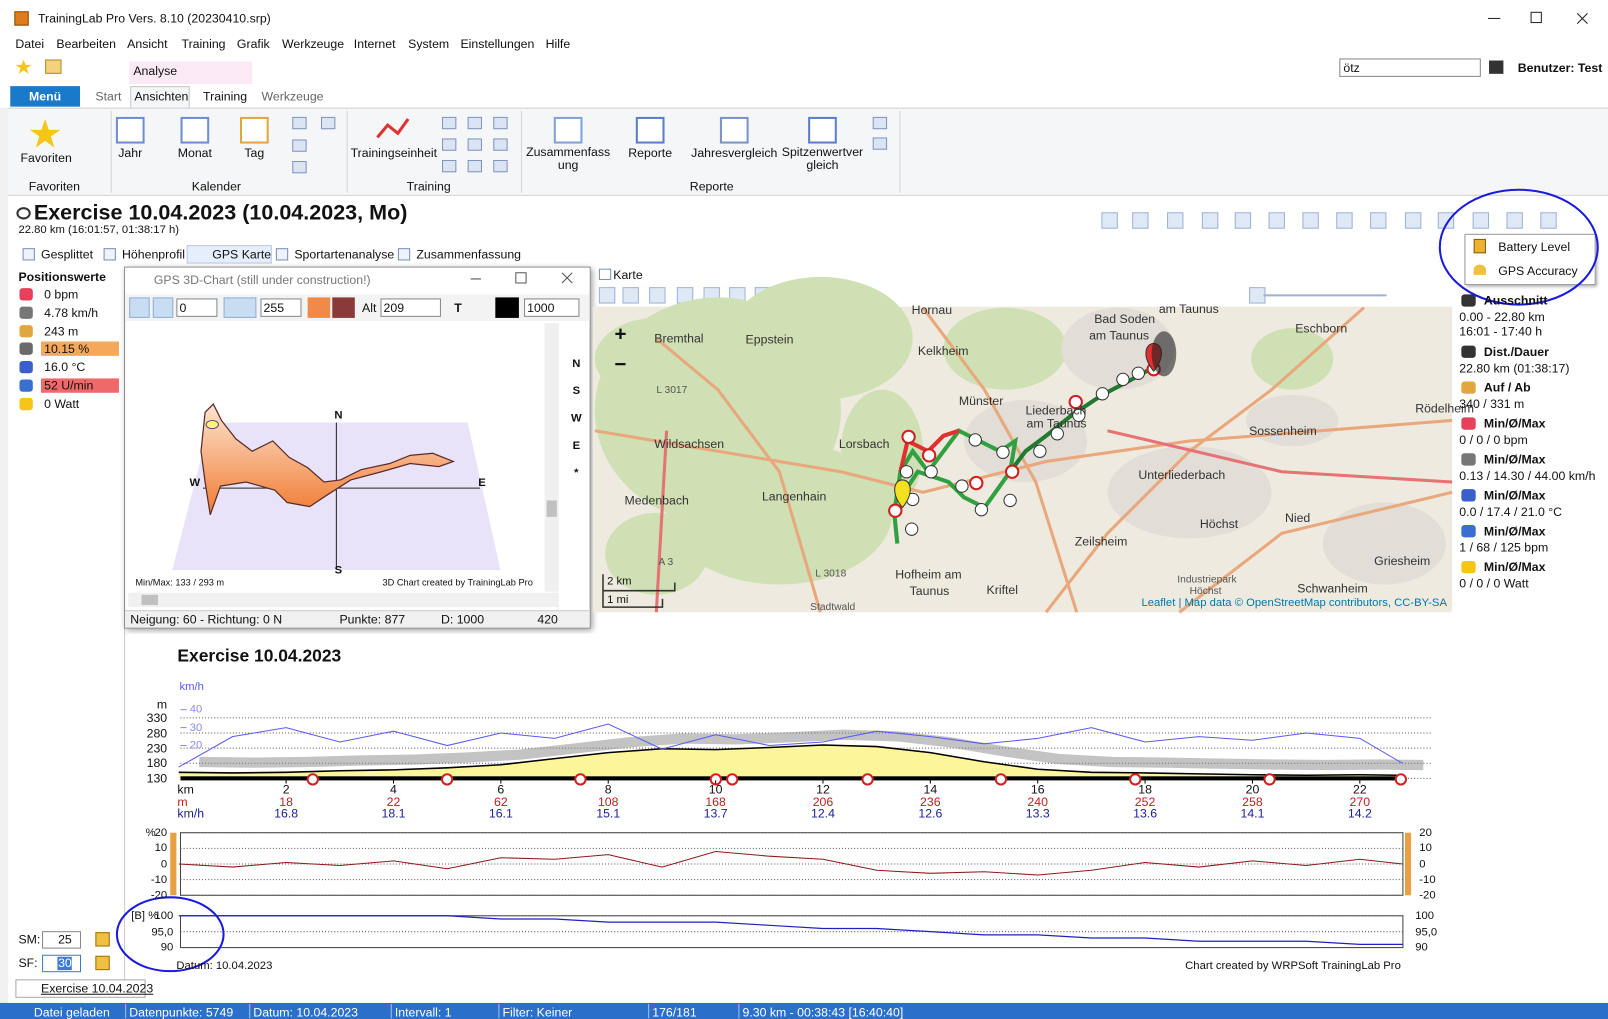 This screenshot has width=1608, height=1019. I want to click on ribbon-tab: Ansichten, so click(161, 96).